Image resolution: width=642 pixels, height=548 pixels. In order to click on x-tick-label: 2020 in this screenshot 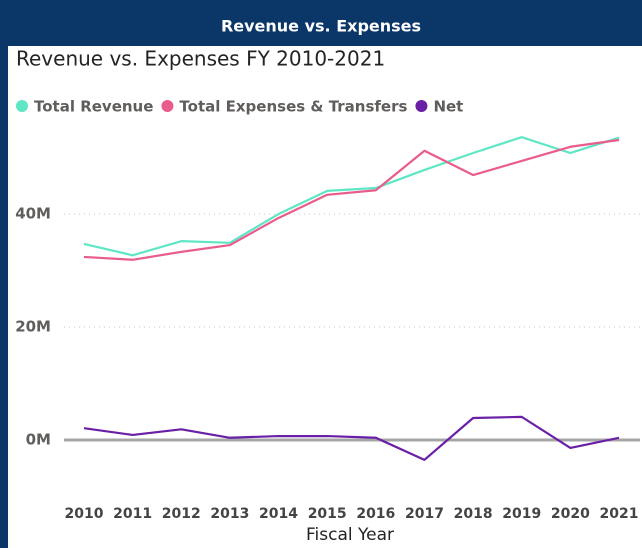, I will do `click(570, 514)`.